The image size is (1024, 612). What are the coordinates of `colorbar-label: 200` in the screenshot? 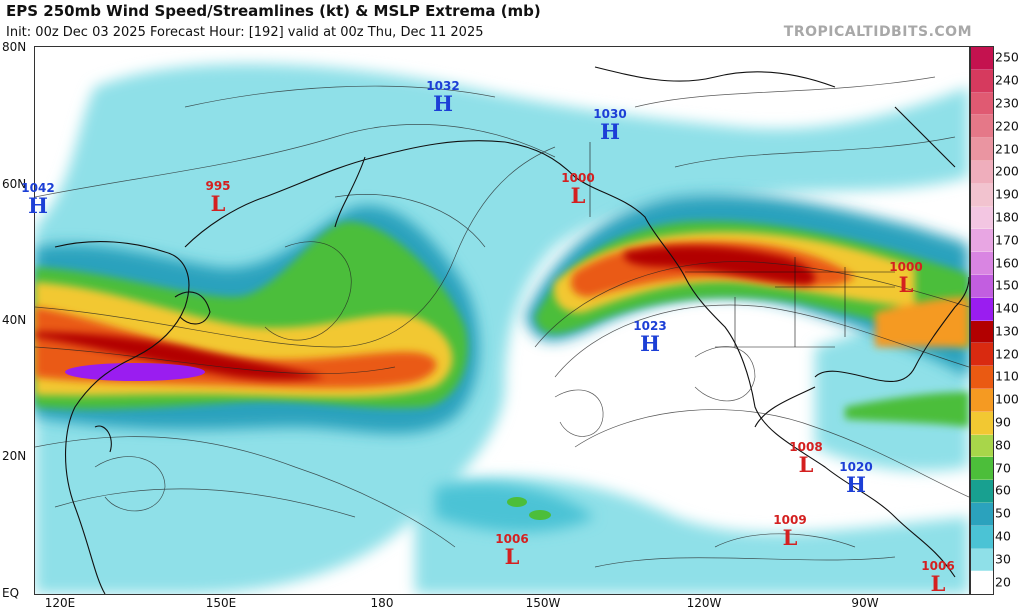 It's located at (1007, 171).